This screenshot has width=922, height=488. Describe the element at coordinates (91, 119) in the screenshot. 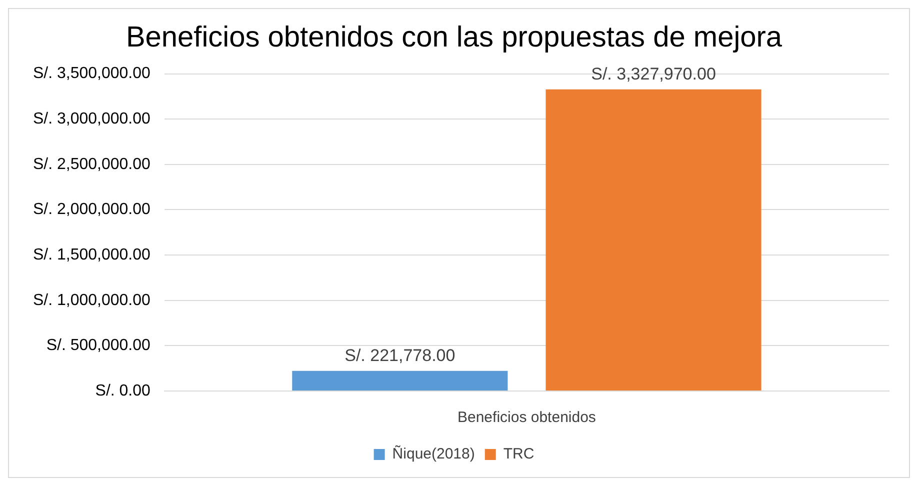

I see `y-tick-label: S/. 3,000,000.00` at that location.